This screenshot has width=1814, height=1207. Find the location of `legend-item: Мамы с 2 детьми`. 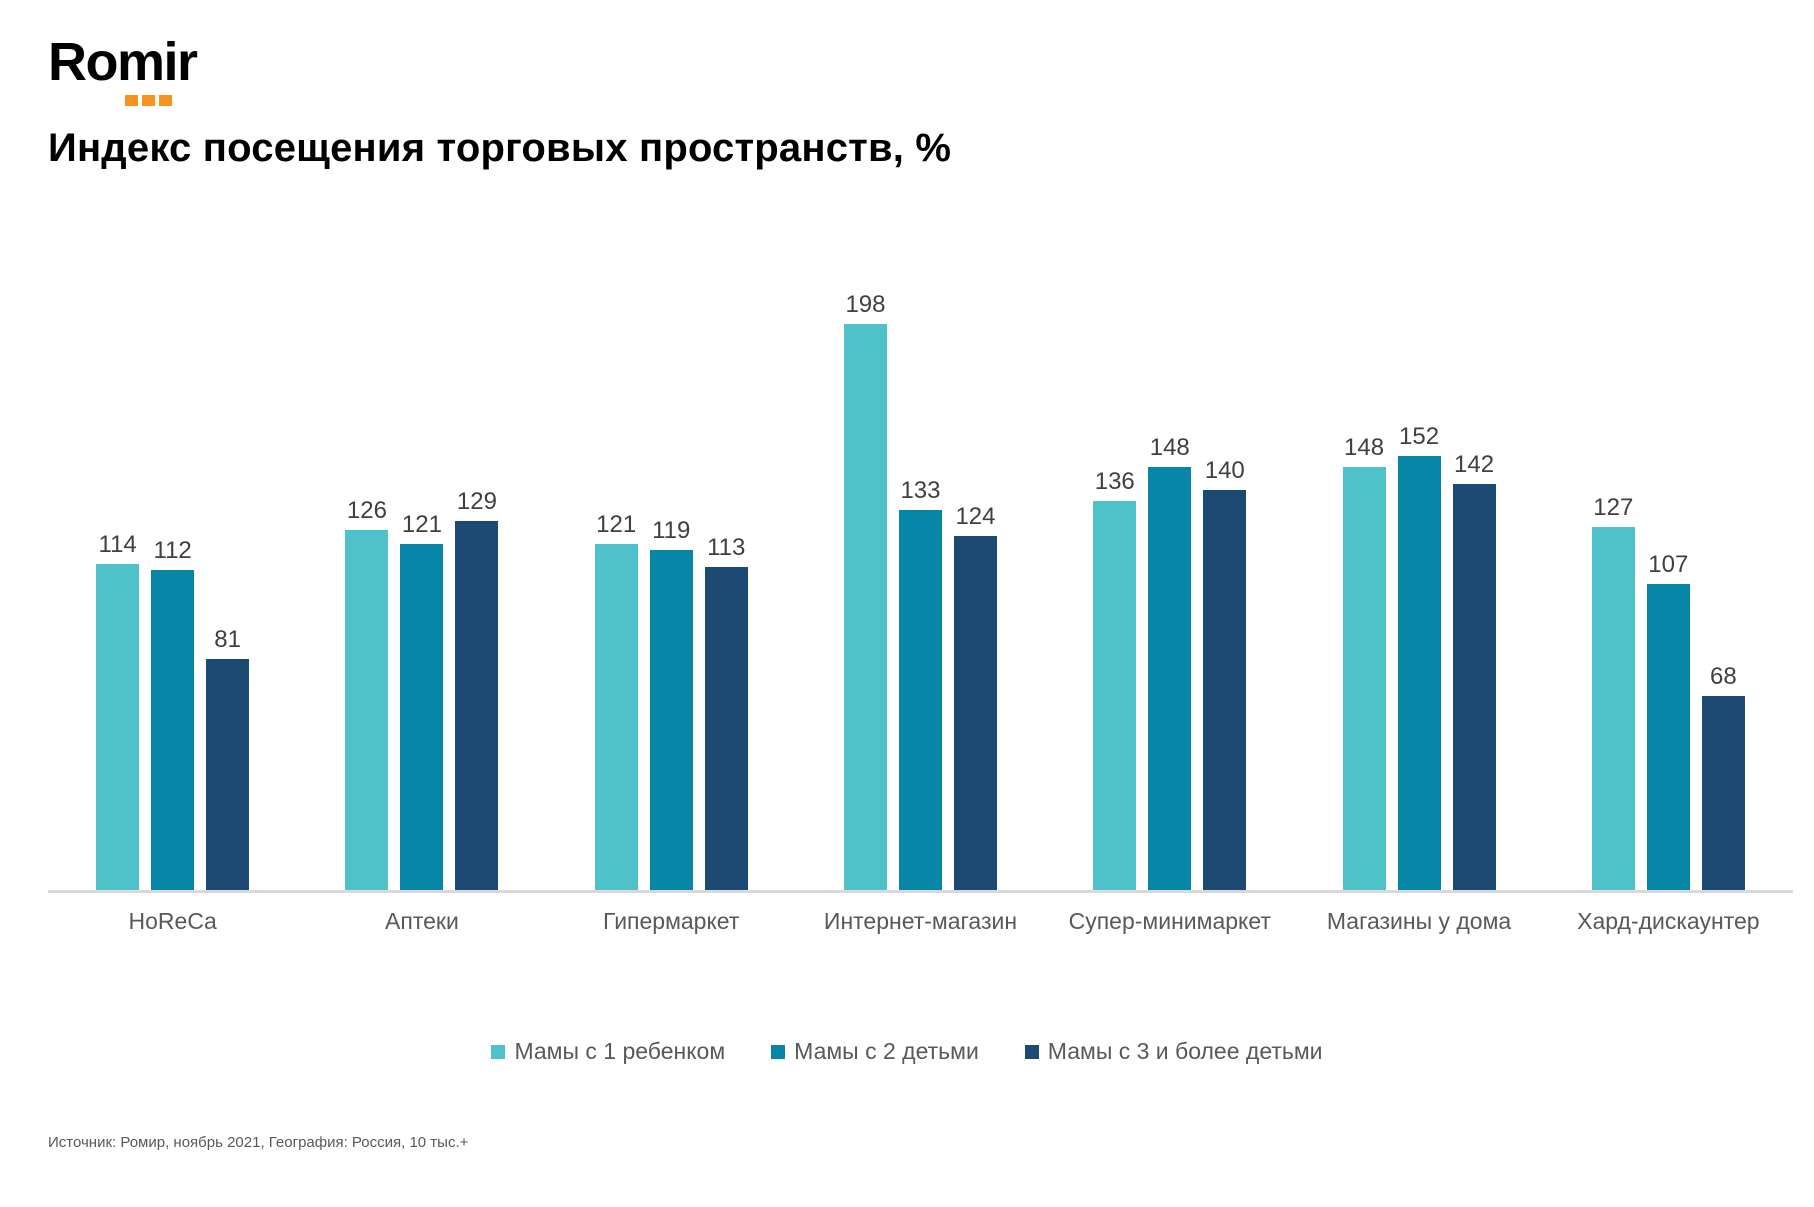

legend-item: Мамы с 2 детьми is located at coordinates (875, 1051).